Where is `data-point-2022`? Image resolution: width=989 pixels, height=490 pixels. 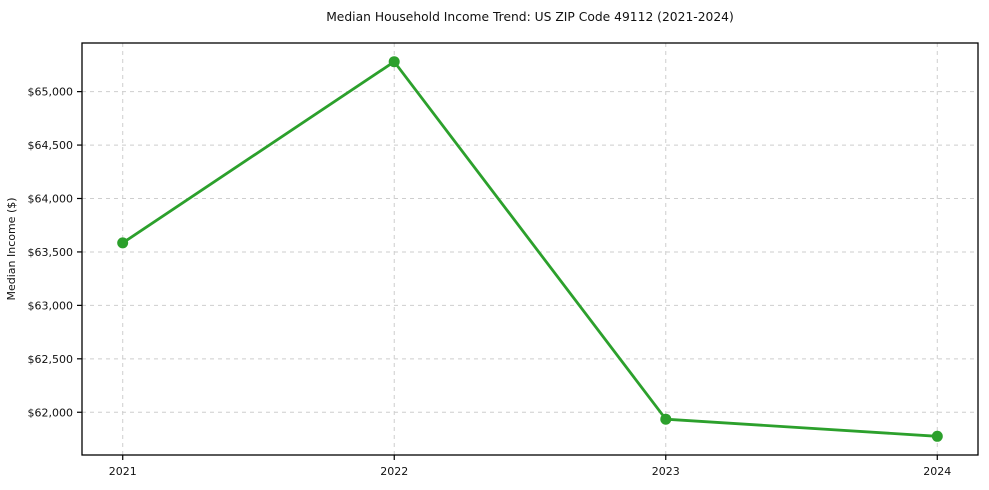 data-point-2022 is located at coordinates (394, 62).